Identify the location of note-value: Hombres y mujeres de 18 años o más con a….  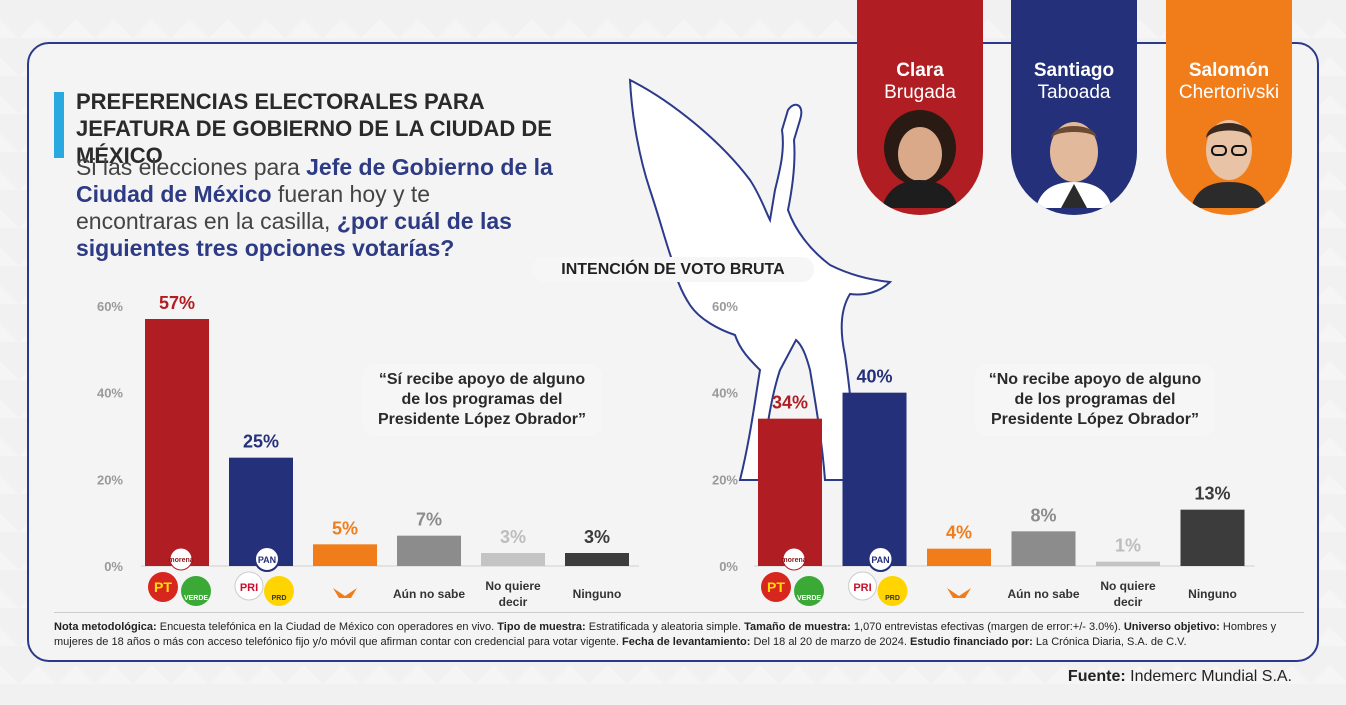
(665, 634).